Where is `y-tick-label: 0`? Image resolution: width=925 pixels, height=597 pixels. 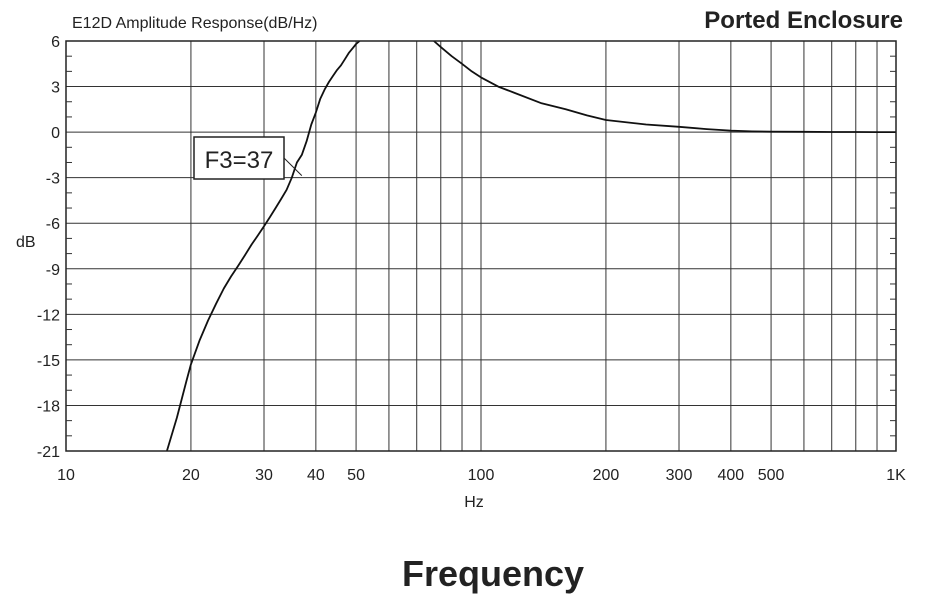
y-tick-label: 0 is located at coordinates (55, 133).